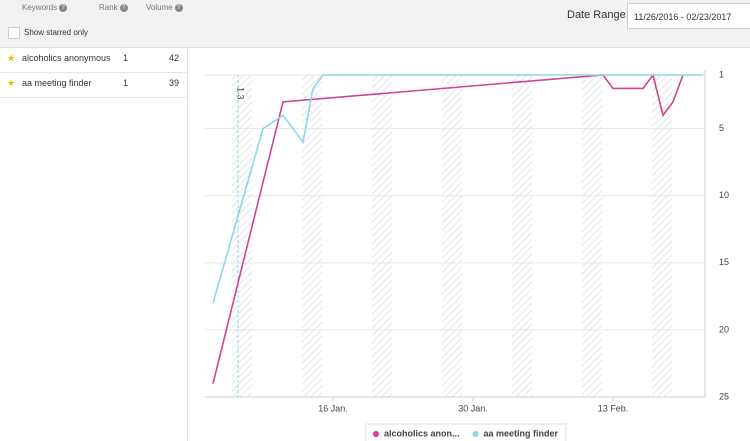  Describe the element at coordinates (66, 58) in the screenshot. I see `keyword-name: alcoholics anonymous` at that location.